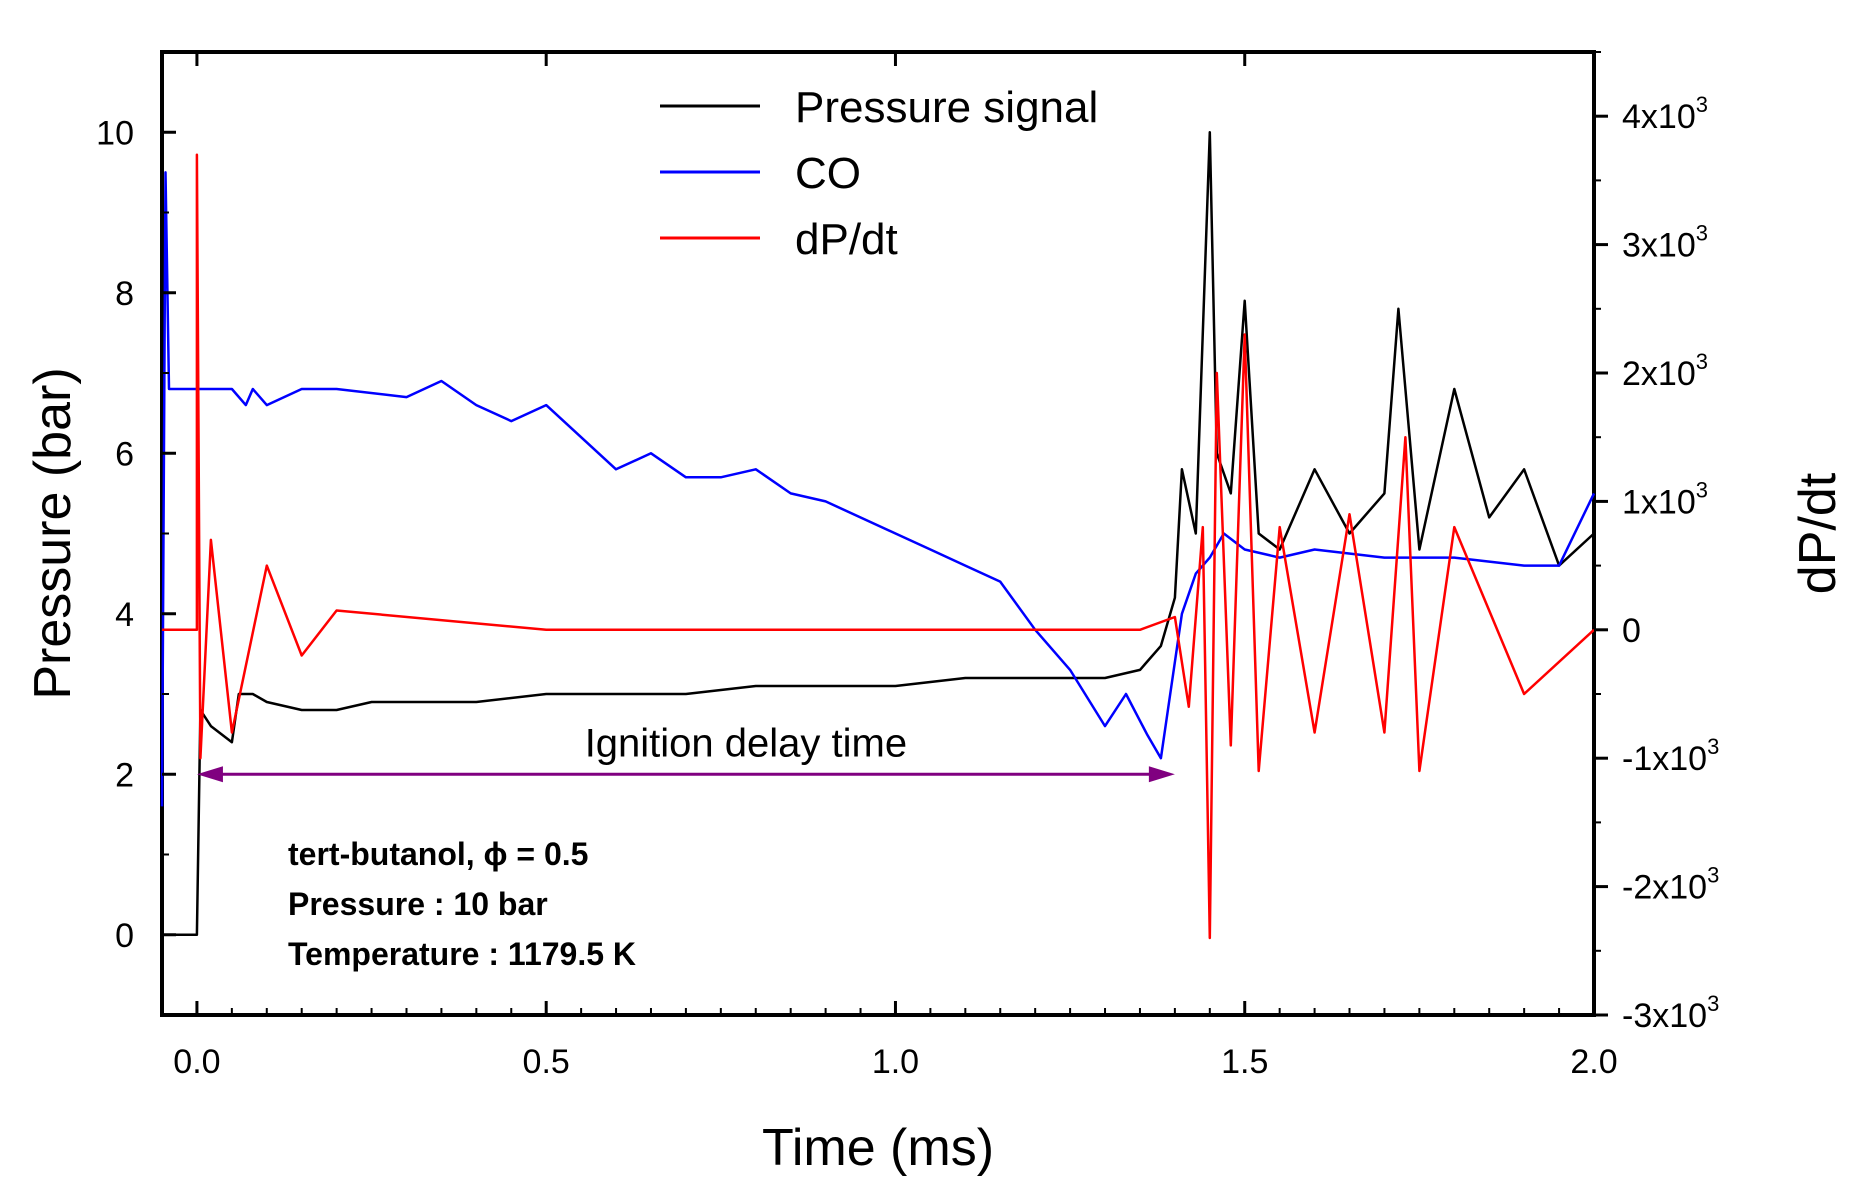 The width and height of the screenshot is (1859, 1187). What do you see at coordinates (124, 294) in the screenshot?
I see `y-tick-label: 8` at bounding box center [124, 294].